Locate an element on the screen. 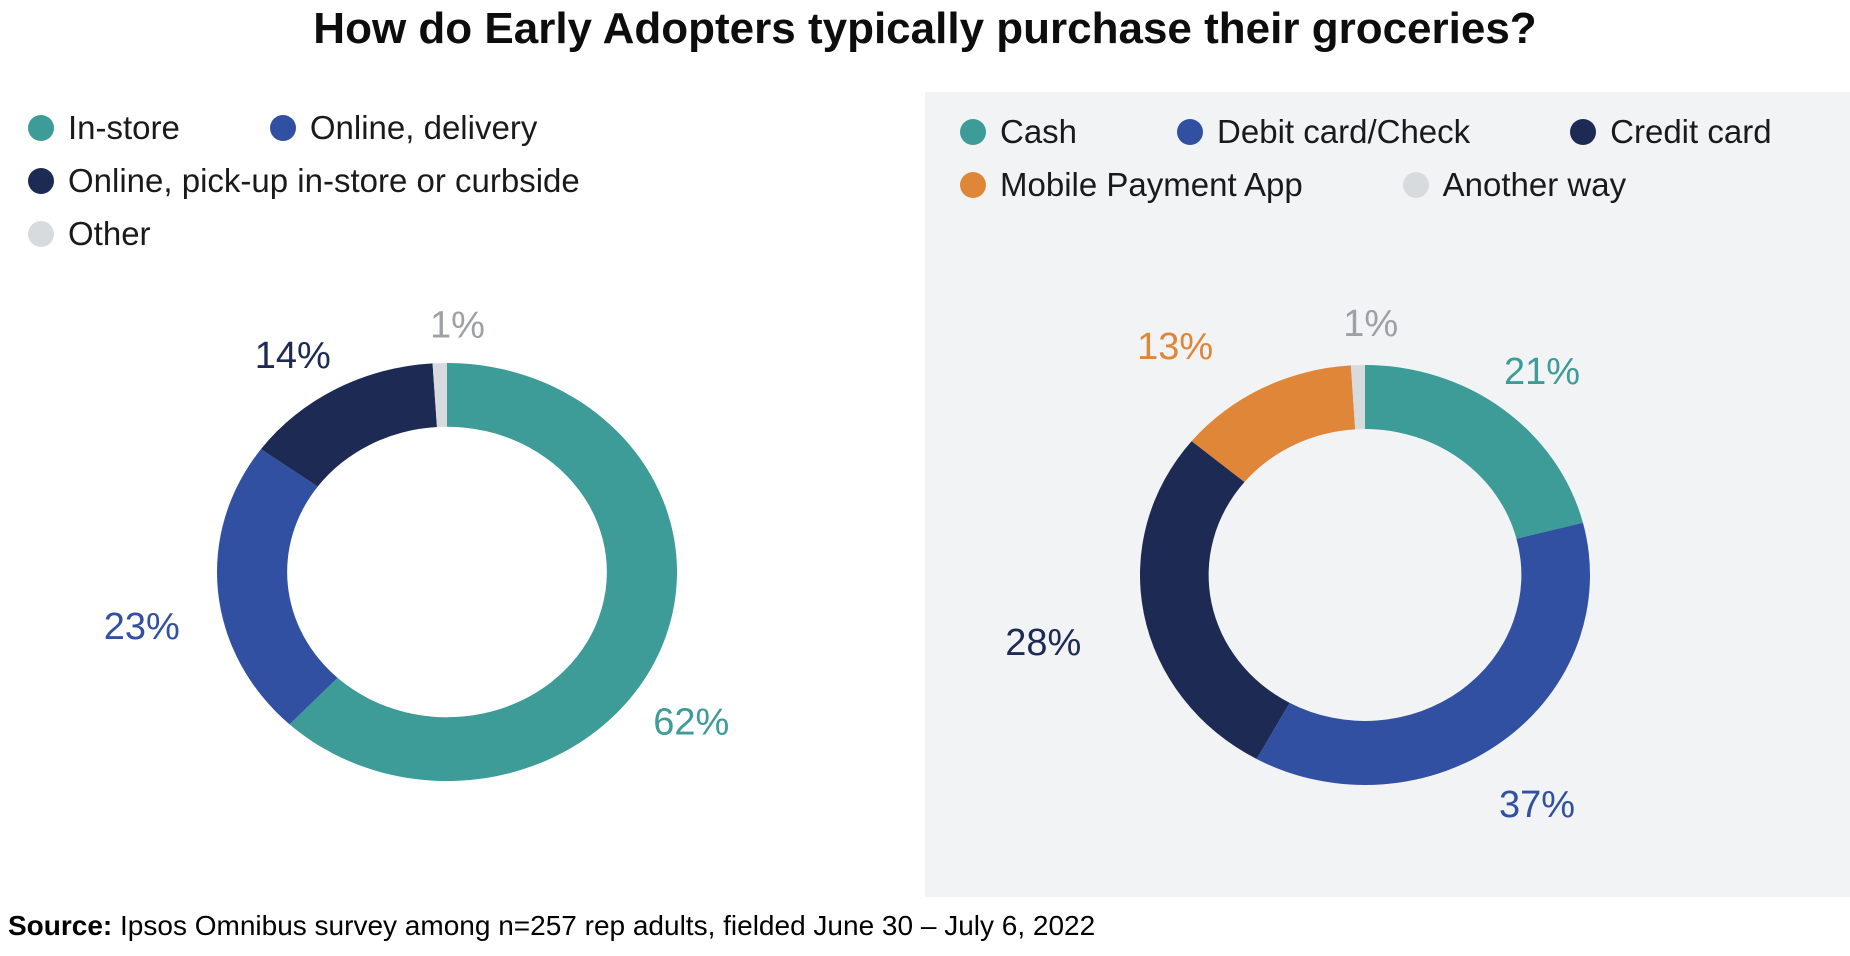  legend-item: Credit card is located at coordinates (1671, 132).